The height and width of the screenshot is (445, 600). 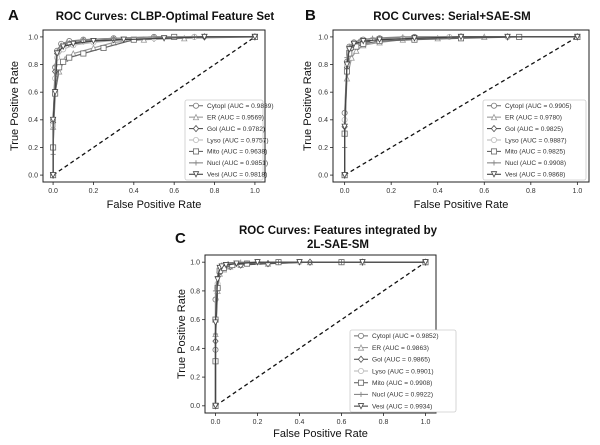 What do you see at coordinates (310, 15) in the screenshot?
I see `panel-letter: B` at bounding box center [310, 15].